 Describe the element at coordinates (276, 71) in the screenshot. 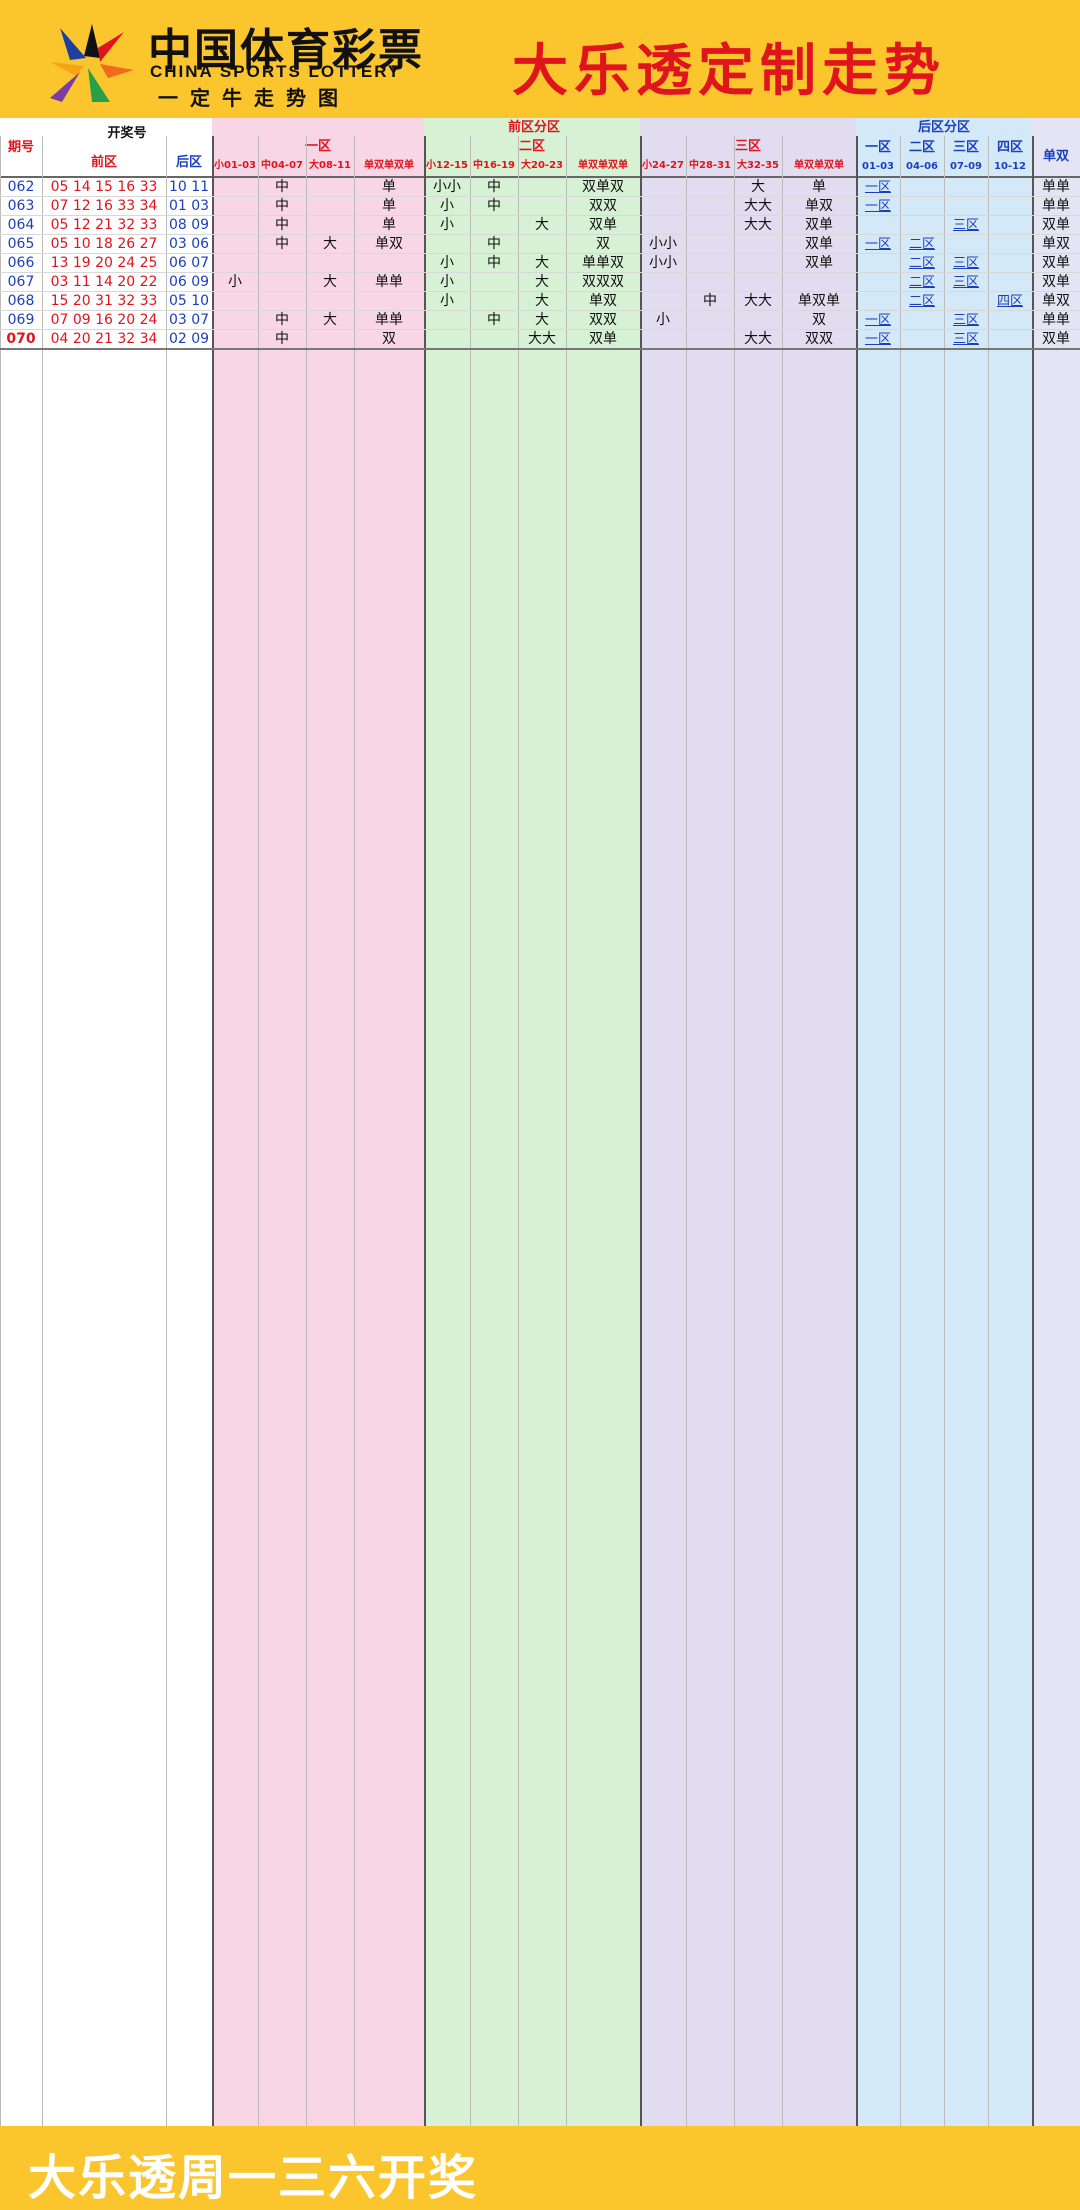

I see `logo-english-text: CHINA SPORTS LOTTERY` at that location.